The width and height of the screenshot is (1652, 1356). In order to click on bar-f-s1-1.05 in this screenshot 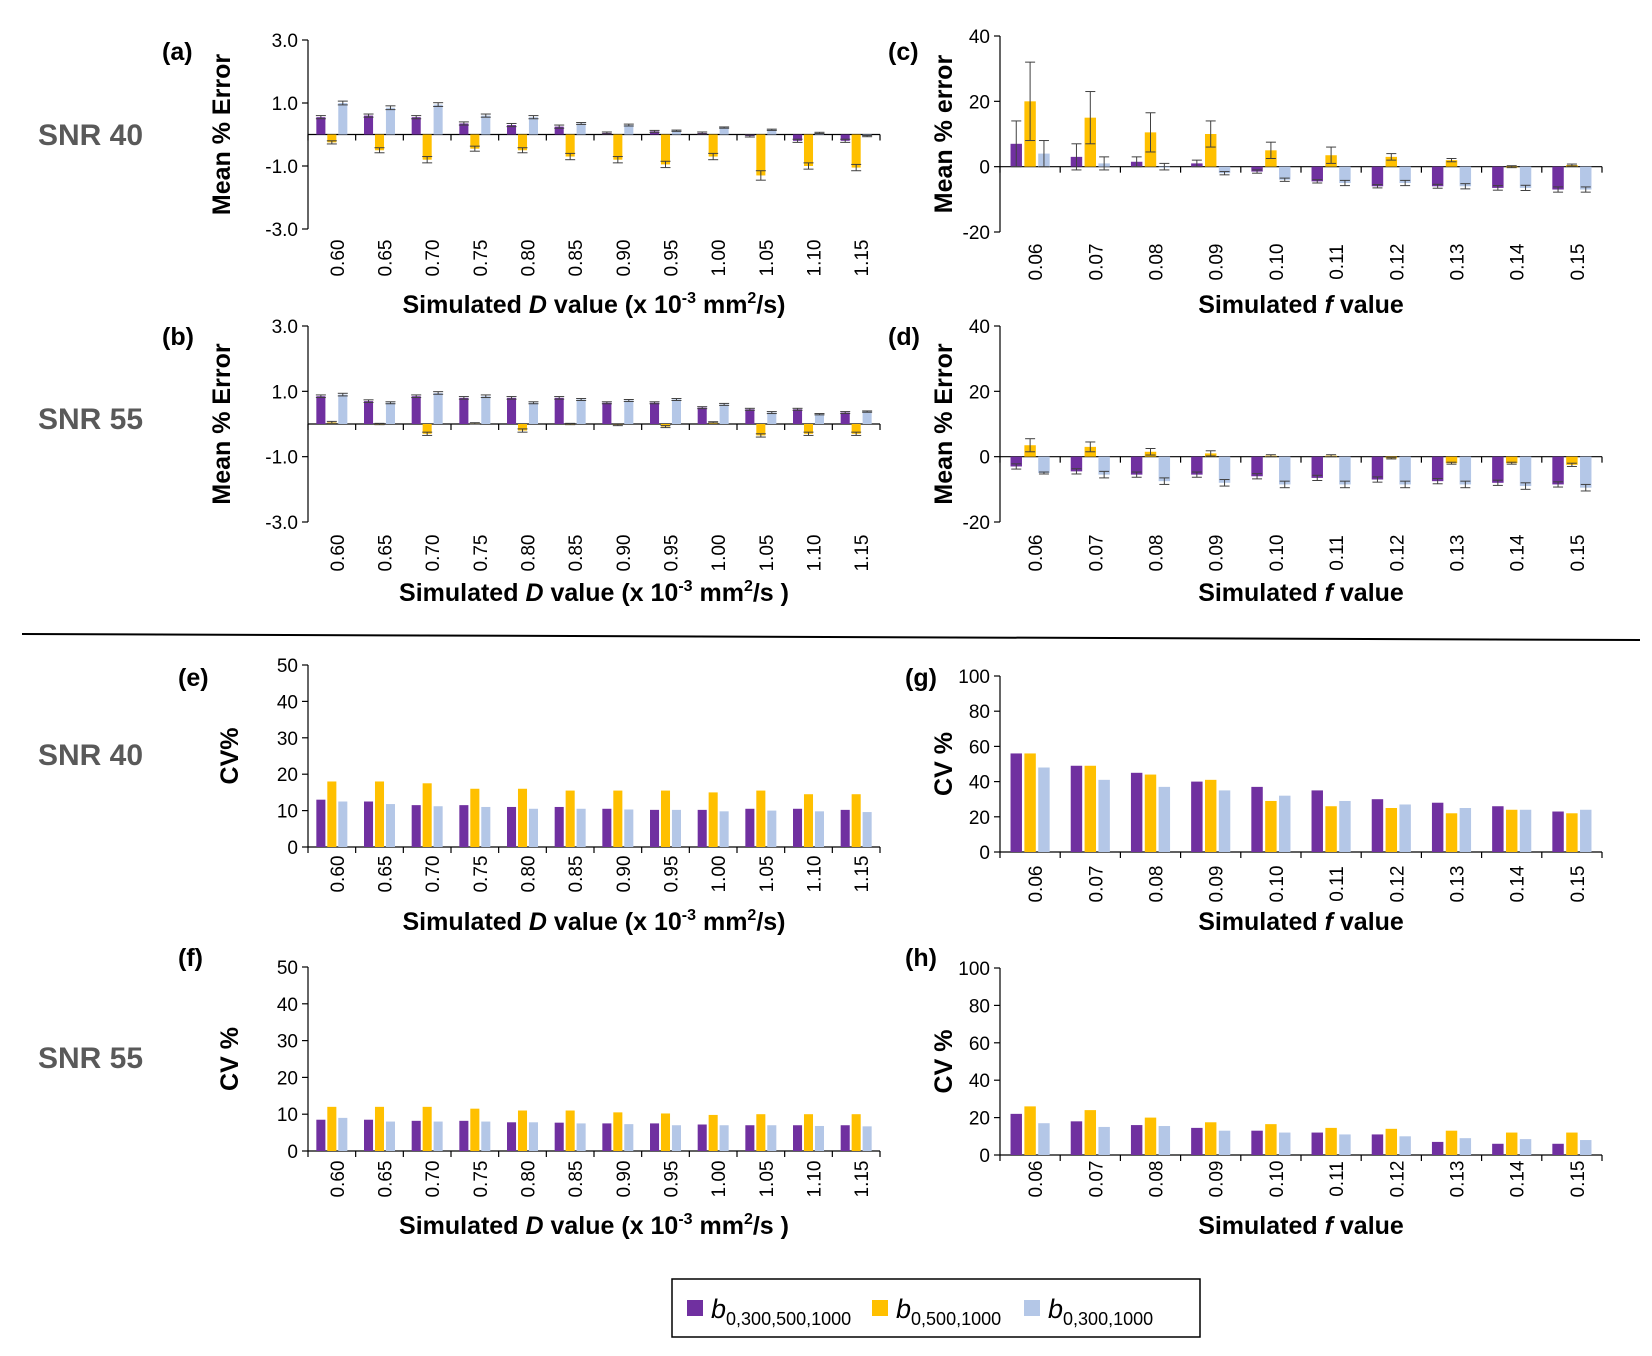, I will do `click(750, 1138)`.